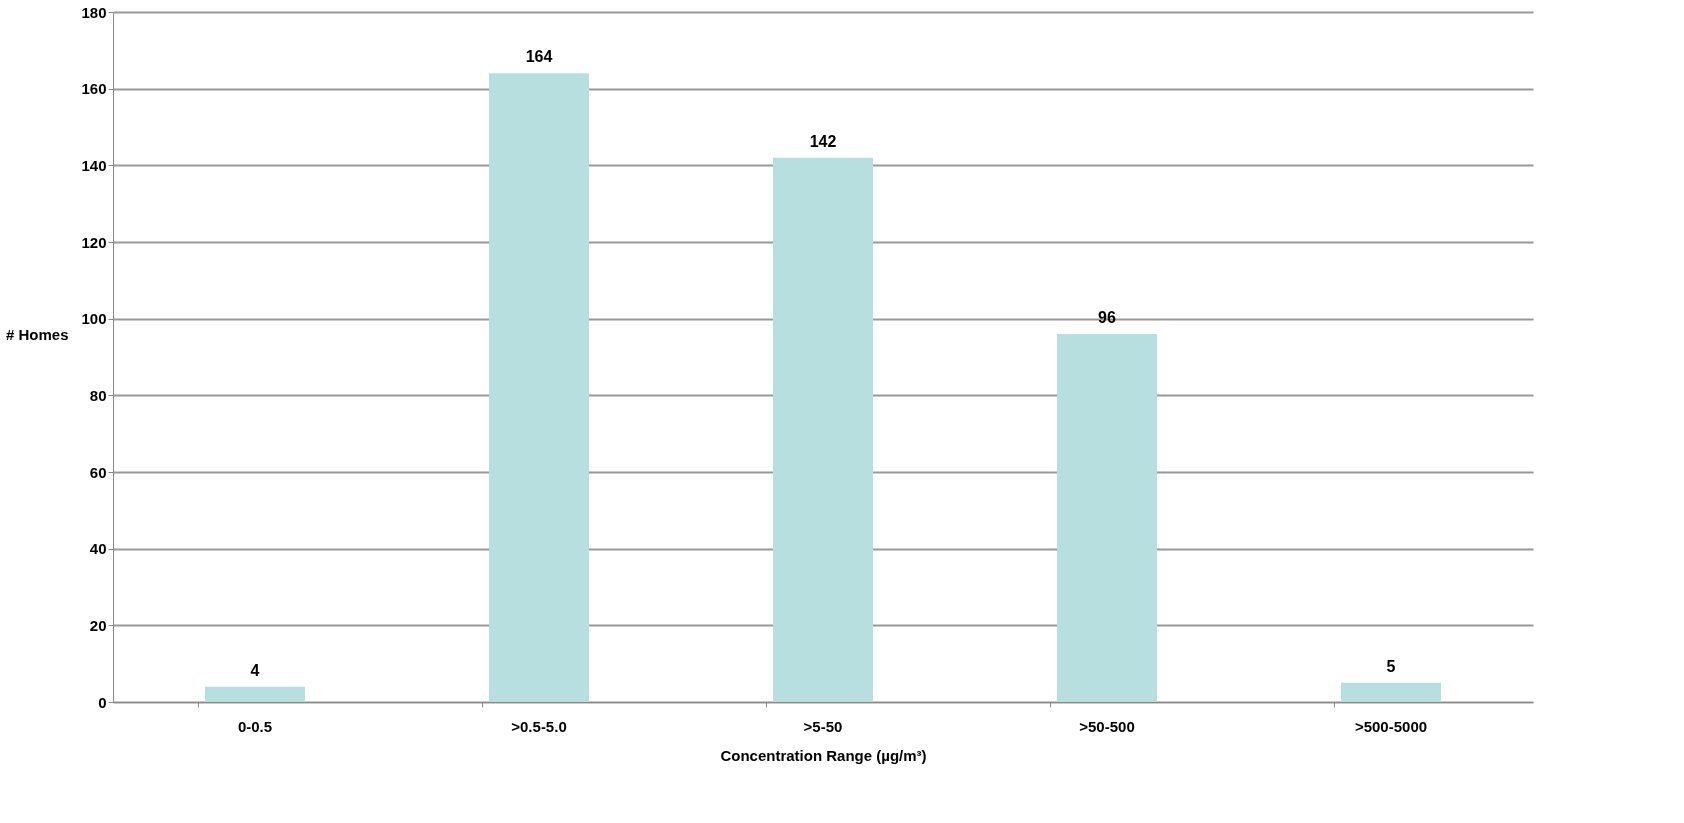 This screenshot has width=1684, height=823. Describe the element at coordinates (823, 141) in the screenshot. I see `data-label: 142` at that location.